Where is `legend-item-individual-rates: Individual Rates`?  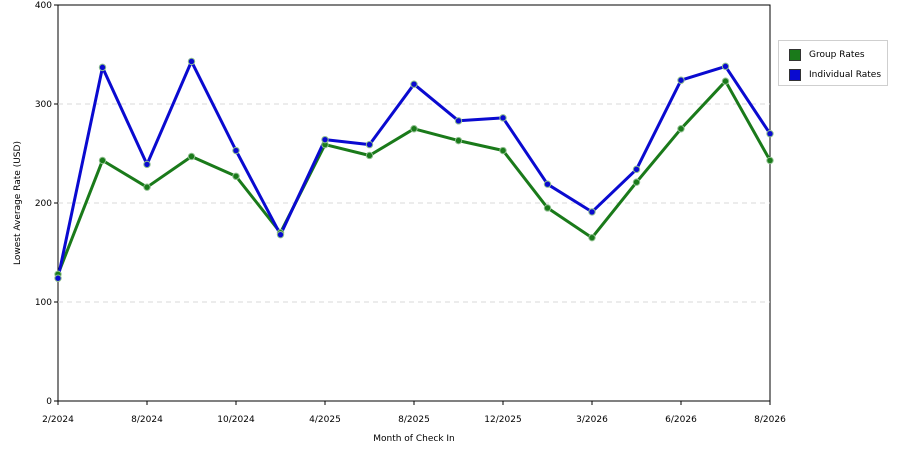 legend-item-individual-rates: Individual Rates is located at coordinates (835, 75).